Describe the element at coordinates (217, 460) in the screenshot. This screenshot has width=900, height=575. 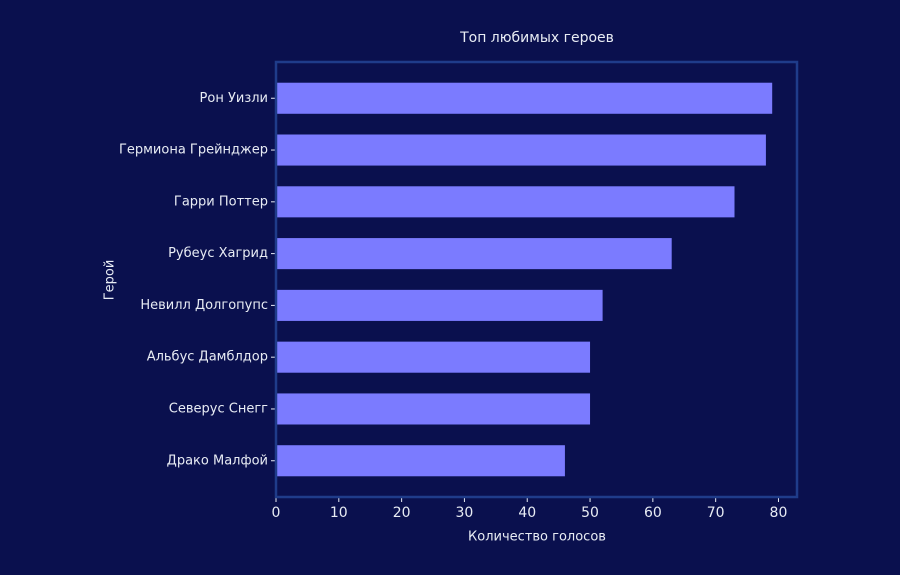
I see `y-tick-label: Драко Малфой` at that location.